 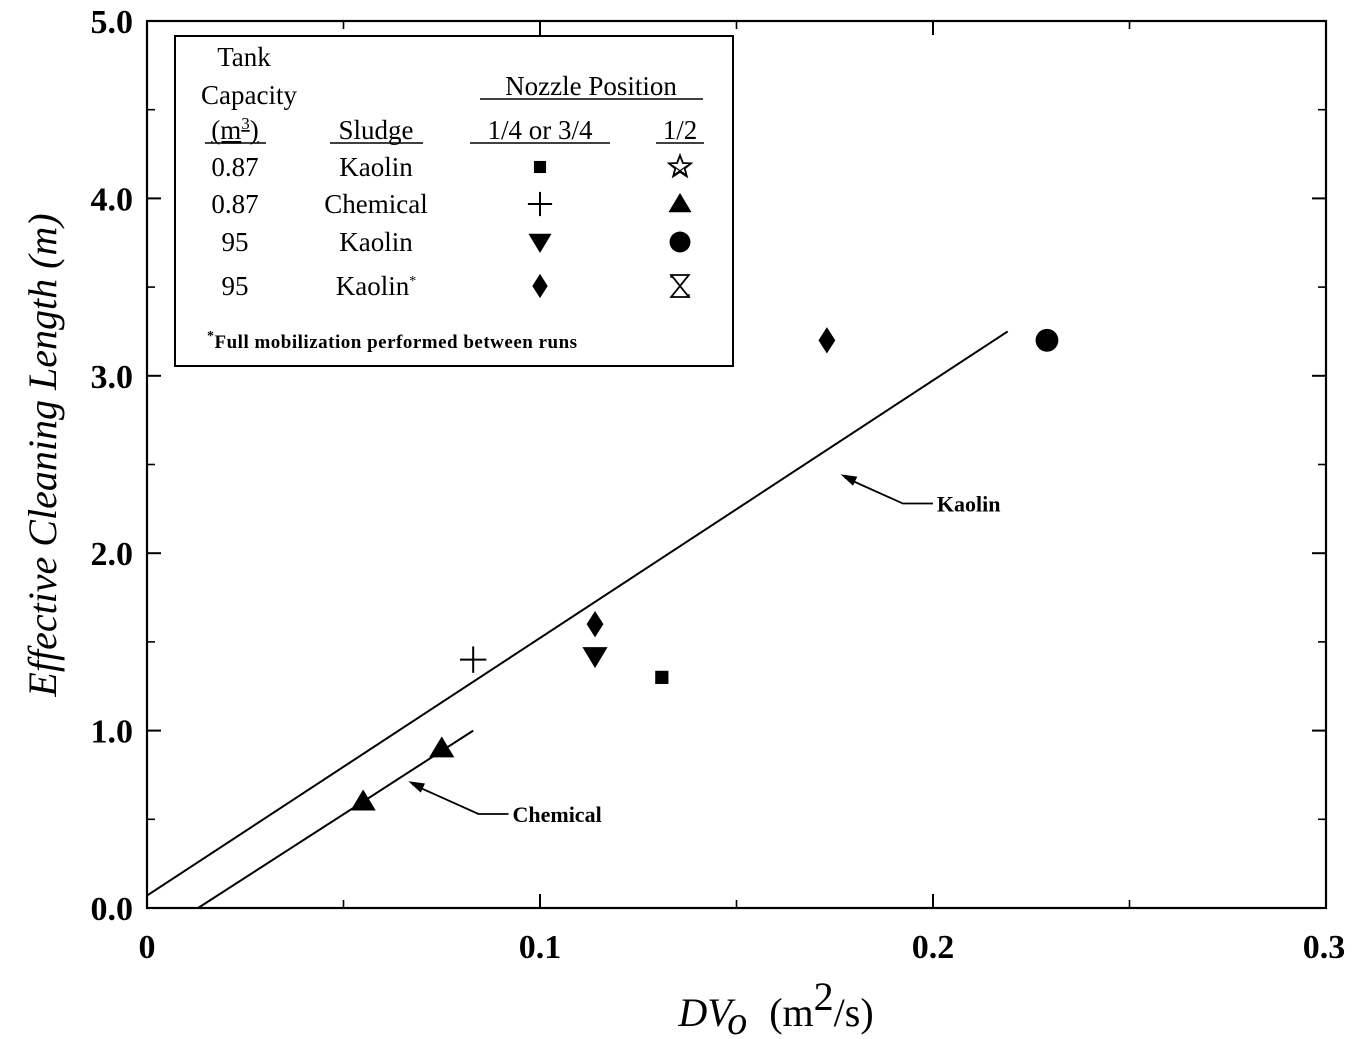 What do you see at coordinates (412, 281) in the screenshot?
I see `legend-sludge-mark: *` at bounding box center [412, 281].